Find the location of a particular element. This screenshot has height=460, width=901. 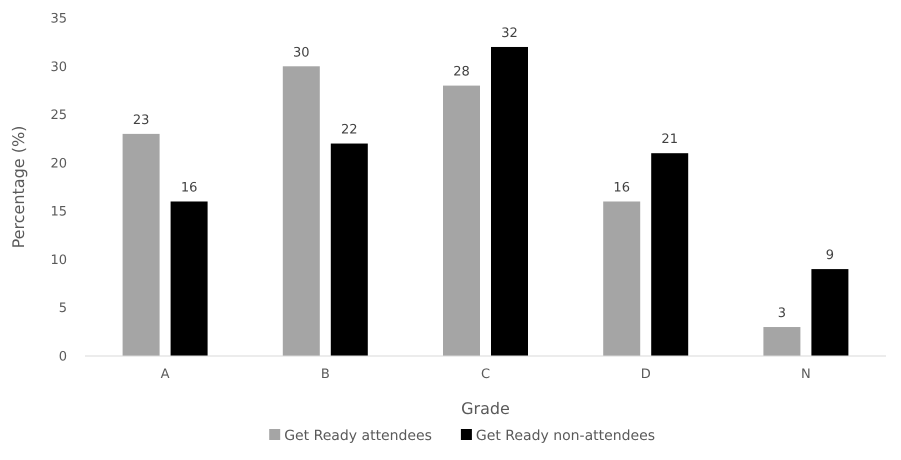

data-label: 28 is located at coordinates (461, 72).